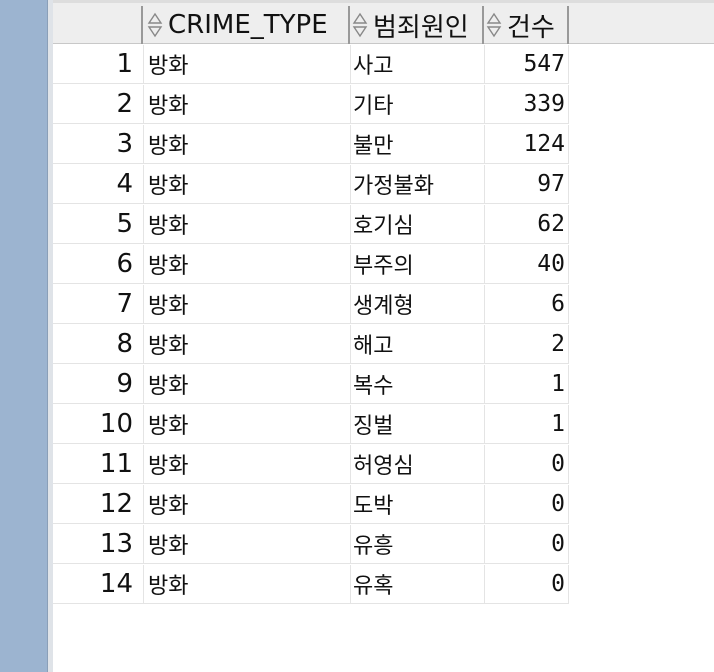 The image size is (714, 672). What do you see at coordinates (421, 27) in the screenshot?
I see `column-title: 범죄원인` at bounding box center [421, 27].